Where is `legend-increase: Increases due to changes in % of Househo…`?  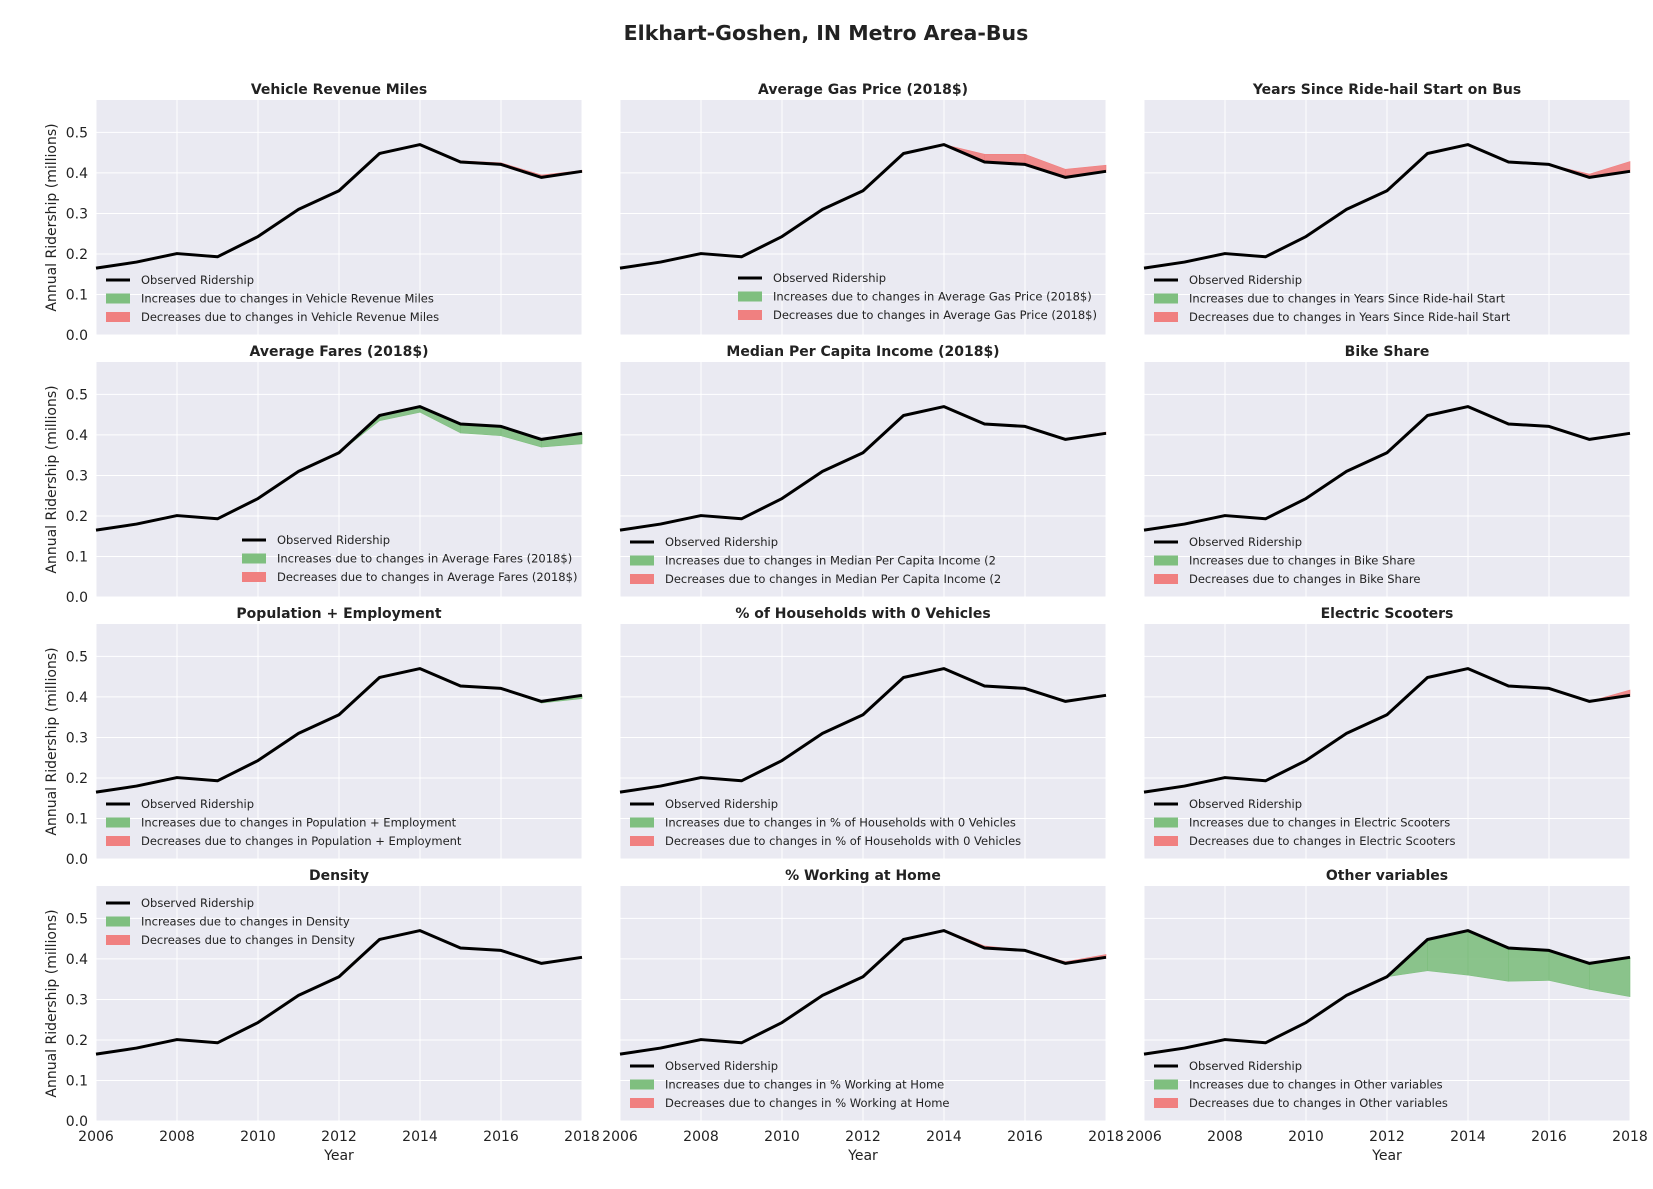
legend-increase: Increases due to changes in % of Househo… is located at coordinates (840, 823).